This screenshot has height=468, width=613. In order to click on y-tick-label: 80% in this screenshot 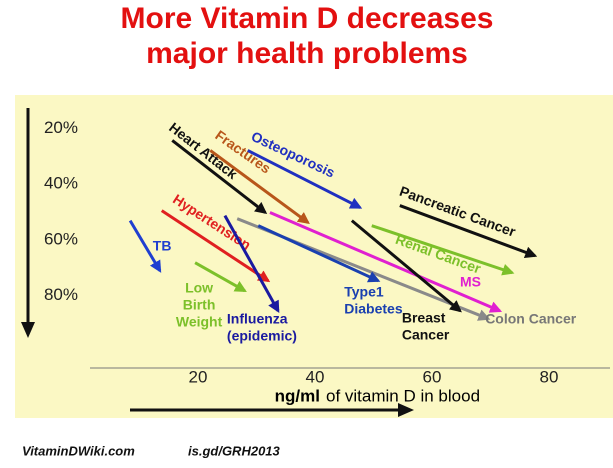, I will do `click(61, 294)`.